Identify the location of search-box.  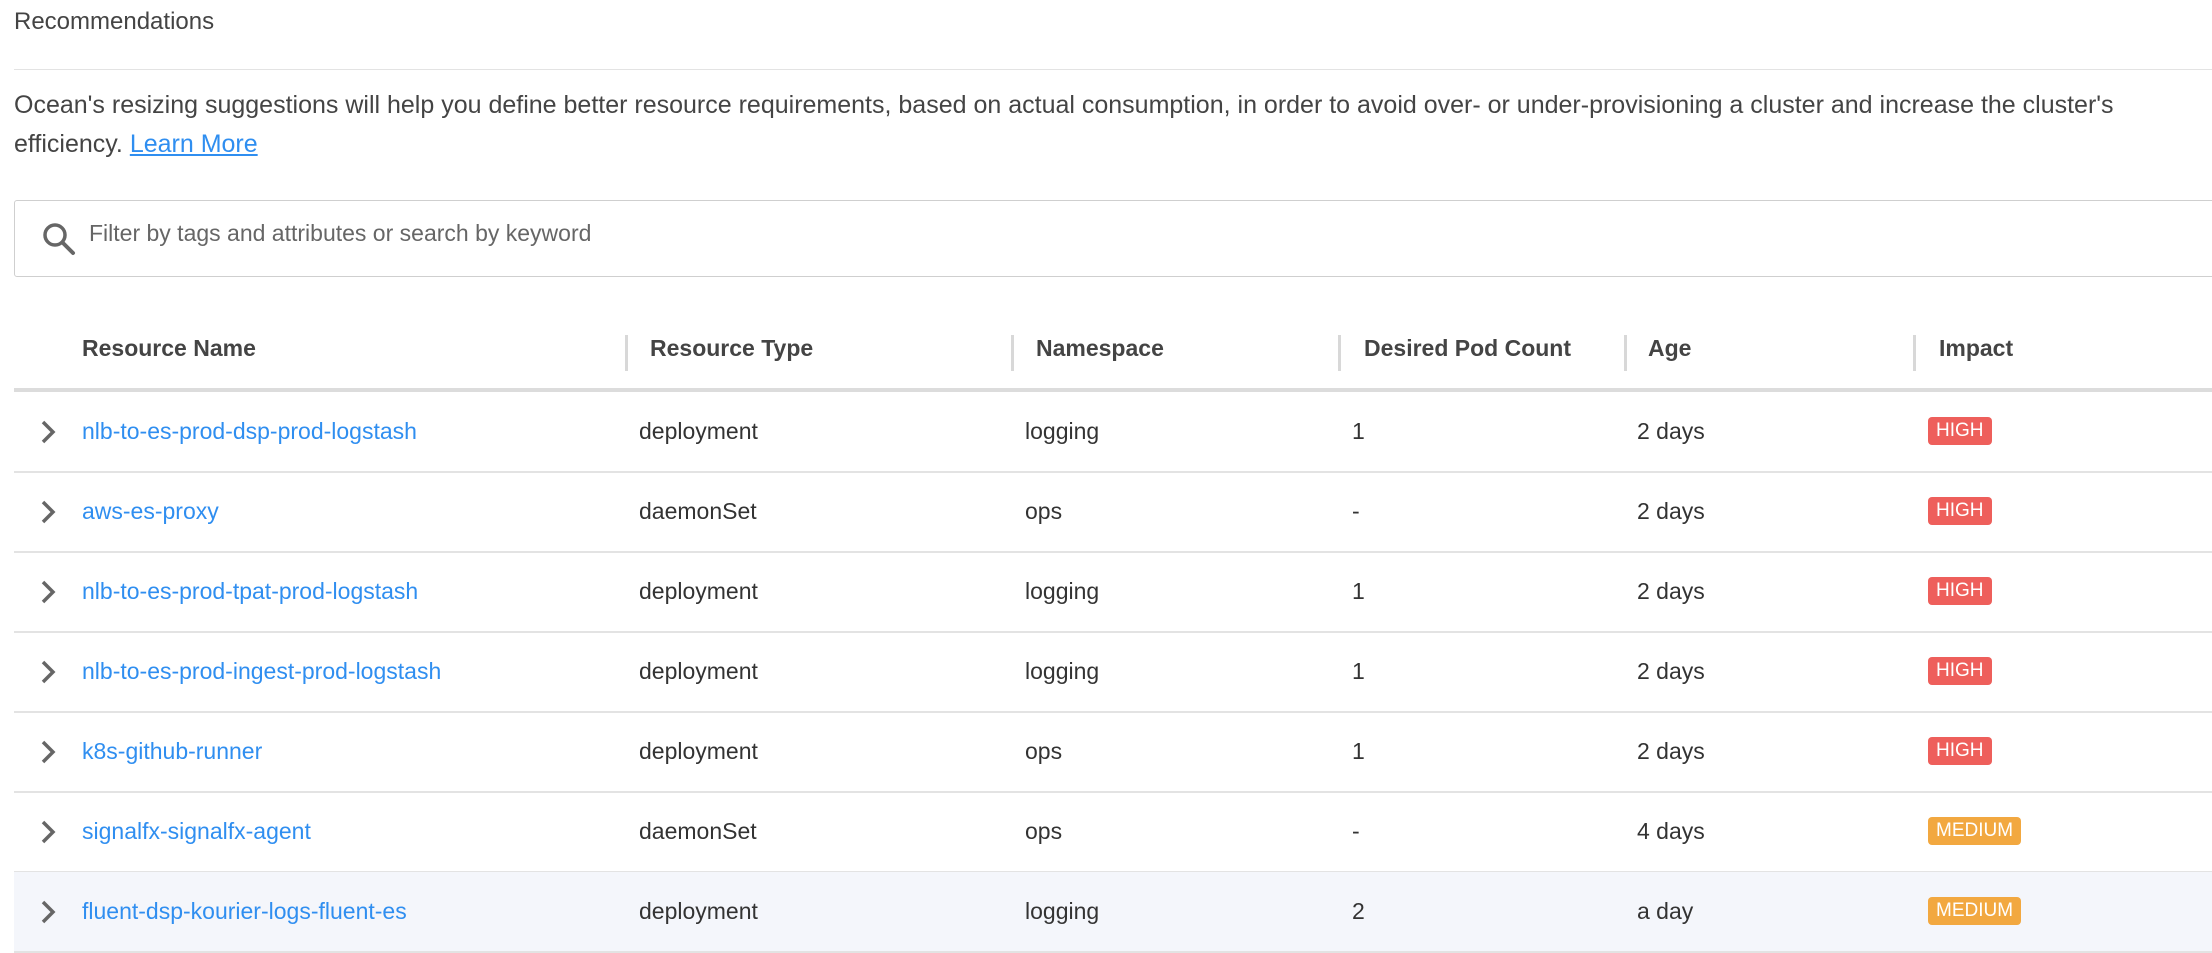
(1113, 238).